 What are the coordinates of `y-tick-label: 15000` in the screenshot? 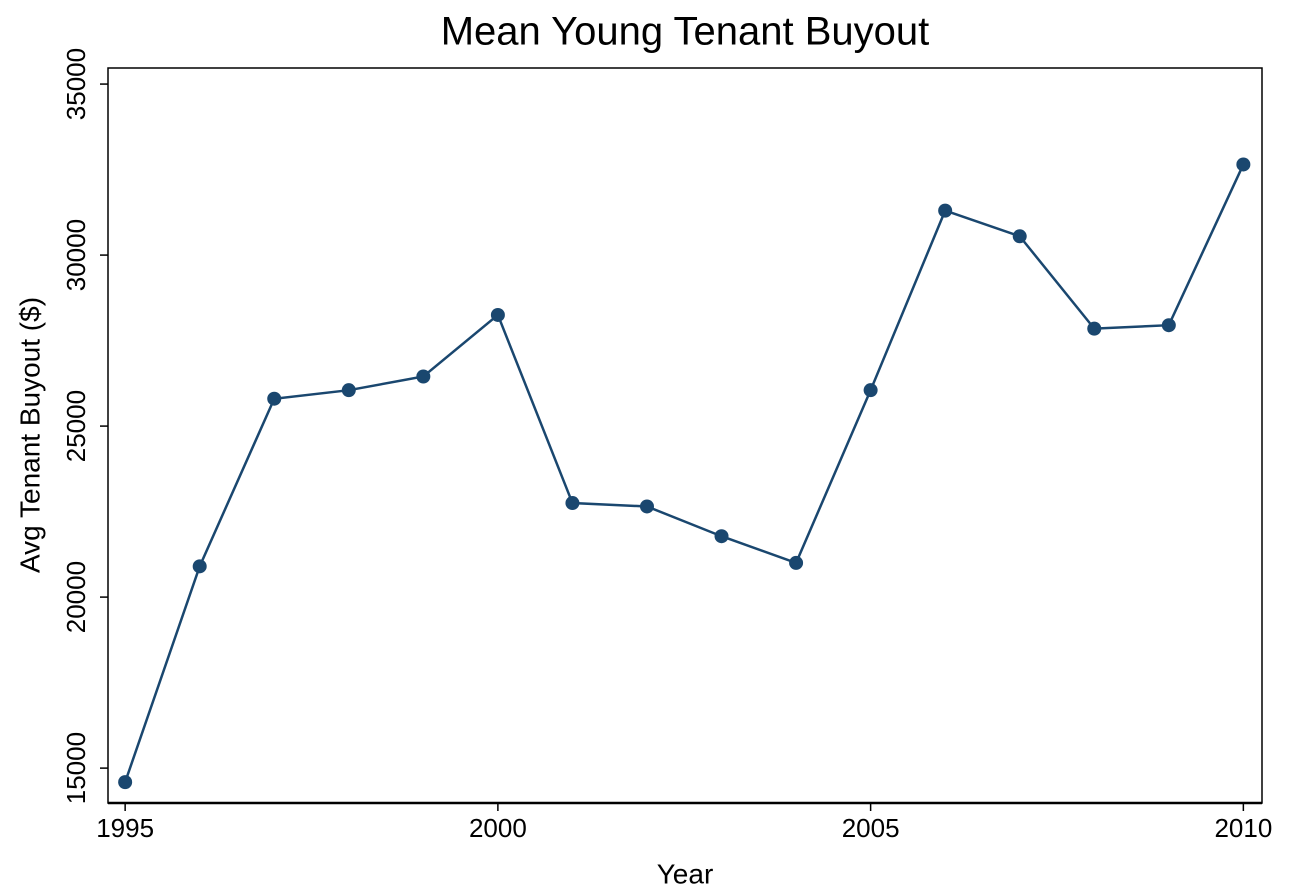 It's located at (76, 768).